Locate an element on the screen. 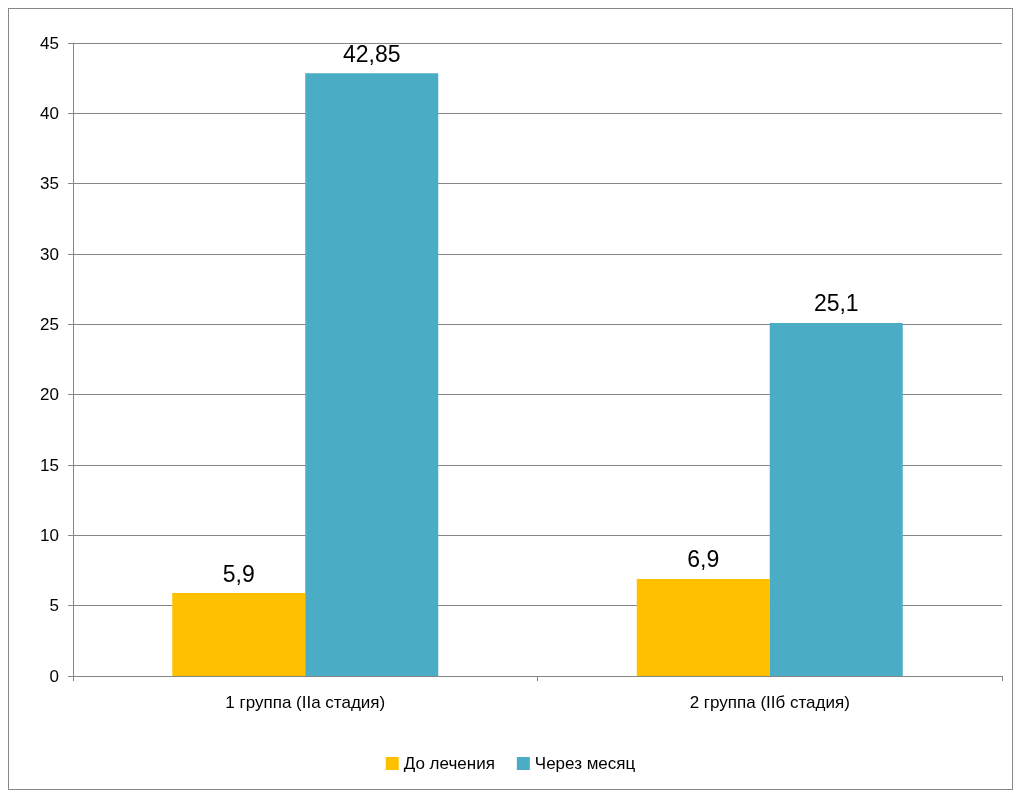 This screenshot has width=1021, height=799. y-tick-label: 45 is located at coordinates (49, 43).